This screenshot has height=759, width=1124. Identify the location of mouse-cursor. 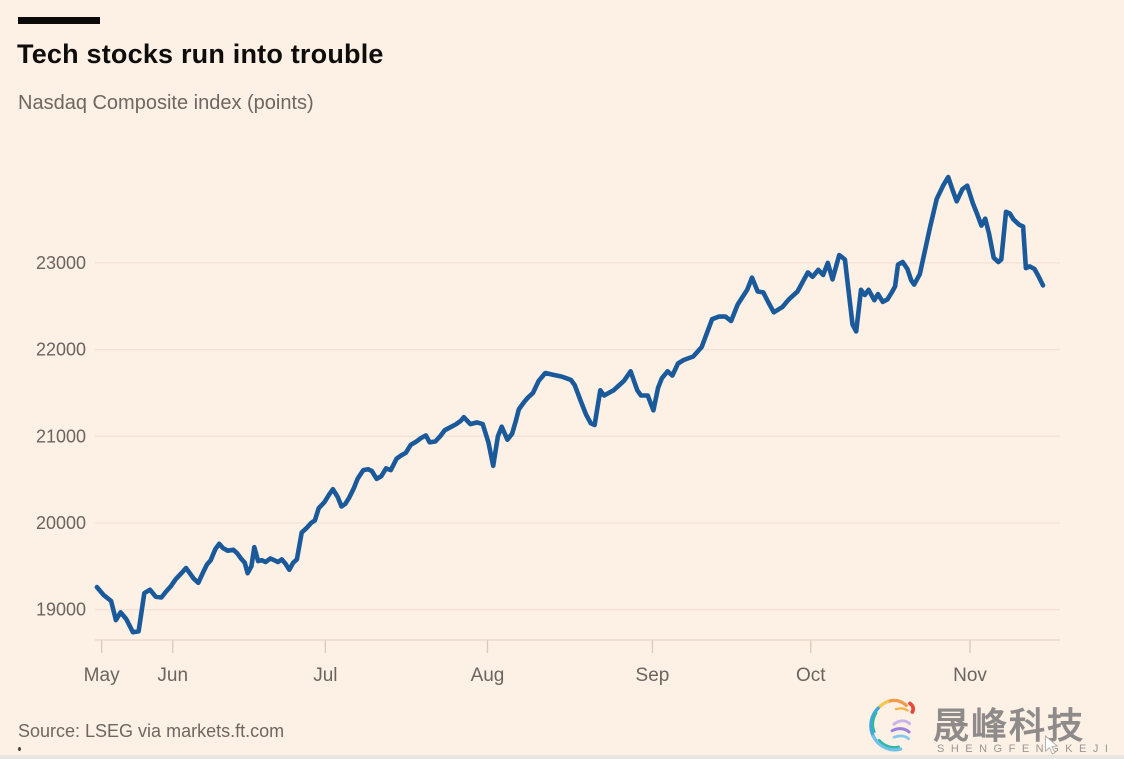
(1052, 745).